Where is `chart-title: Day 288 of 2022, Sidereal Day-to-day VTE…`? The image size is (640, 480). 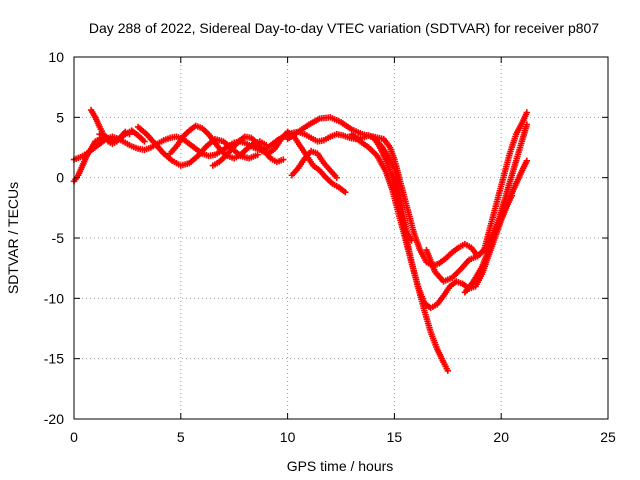 chart-title: Day 288 of 2022, Sidereal Day-to-day VTE… is located at coordinates (344, 28).